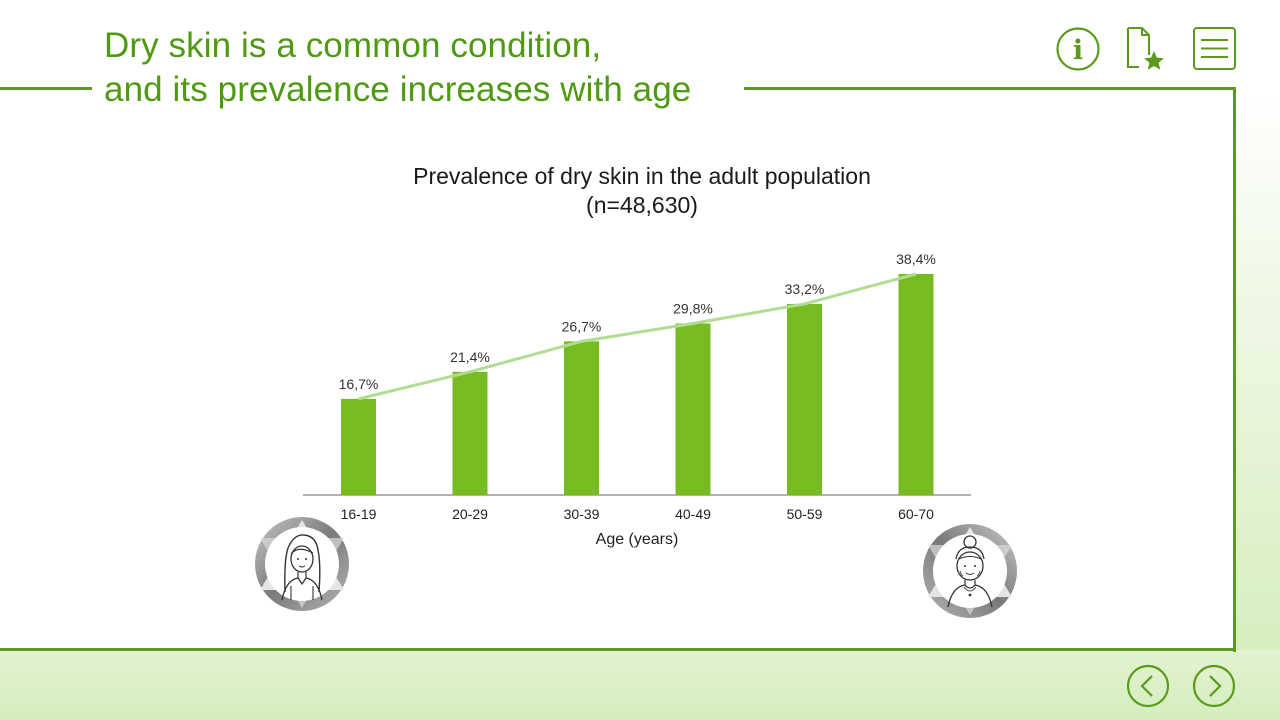  Describe the element at coordinates (693, 514) in the screenshot. I see `tick-label: 40-49` at that location.